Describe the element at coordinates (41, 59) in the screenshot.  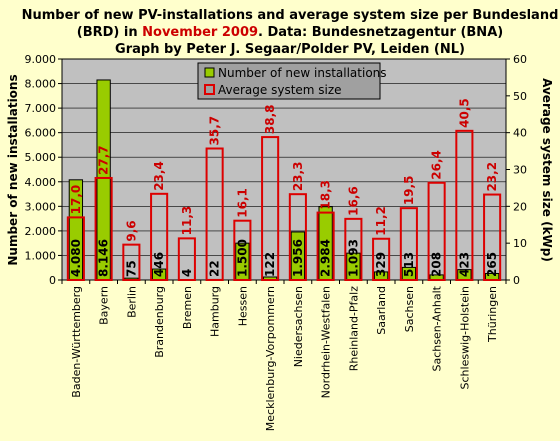
I see `y-left-tick-label: 9.000` at that location.